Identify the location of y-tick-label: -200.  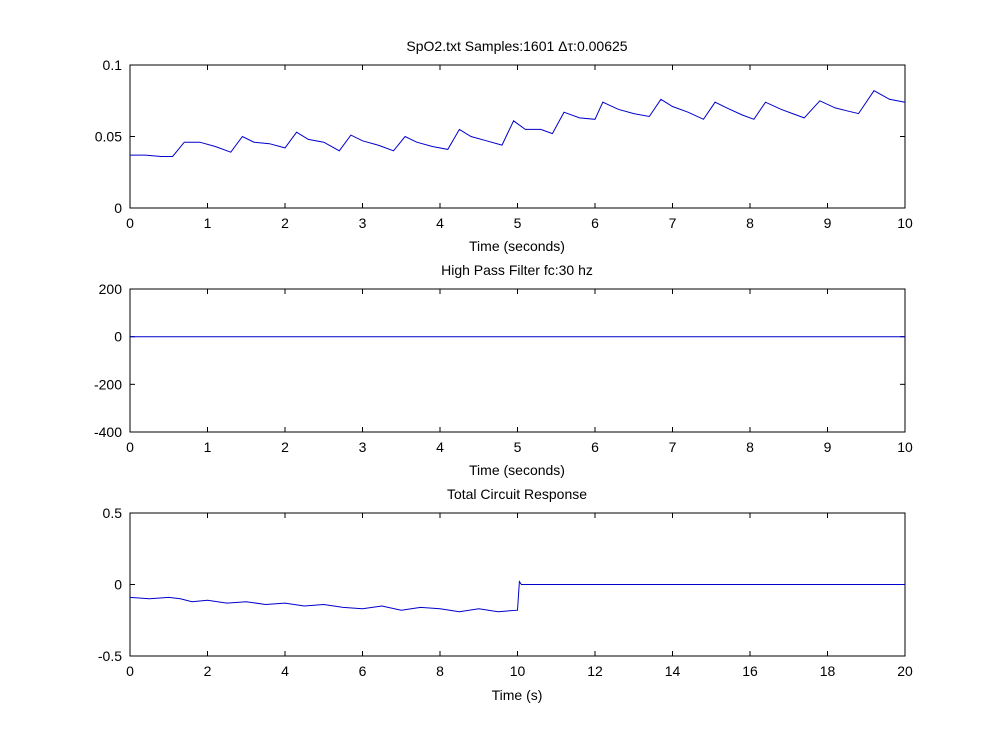
(108, 384).